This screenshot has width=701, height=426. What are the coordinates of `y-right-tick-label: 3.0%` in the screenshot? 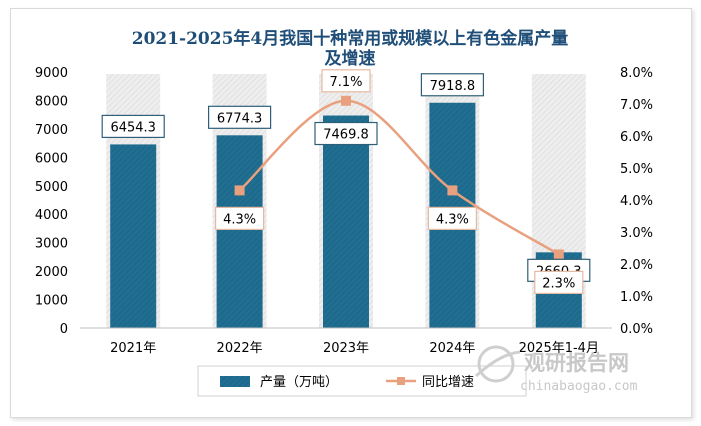 It's located at (636, 233).